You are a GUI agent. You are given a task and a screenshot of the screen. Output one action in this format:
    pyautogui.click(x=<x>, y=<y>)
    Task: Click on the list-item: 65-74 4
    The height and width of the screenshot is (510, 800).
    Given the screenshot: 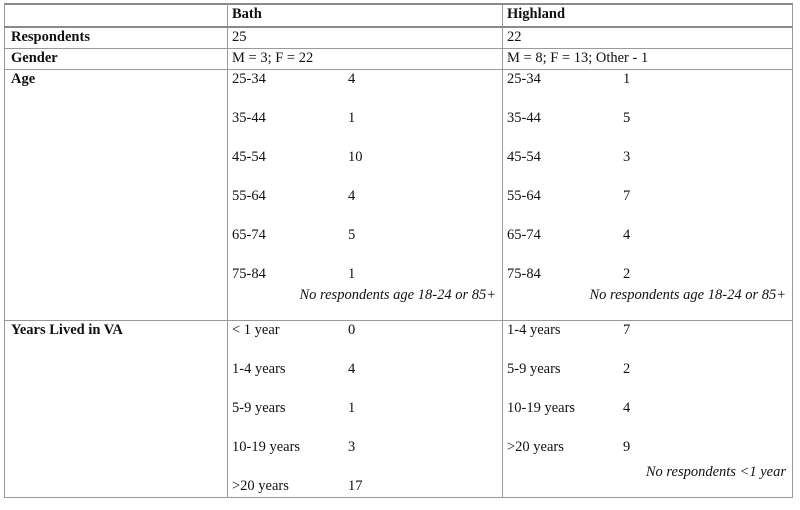 What is the action you would take?
    pyautogui.click(x=647, y=245)
    